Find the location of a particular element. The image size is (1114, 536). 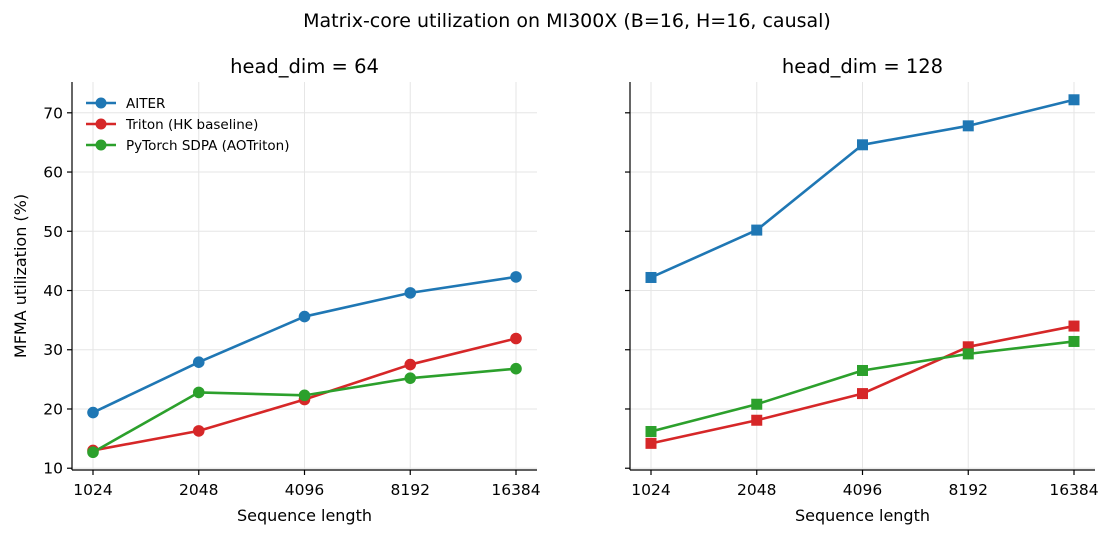

legend-marker-triton-hk-baseline is located at coordinates (101, 124).